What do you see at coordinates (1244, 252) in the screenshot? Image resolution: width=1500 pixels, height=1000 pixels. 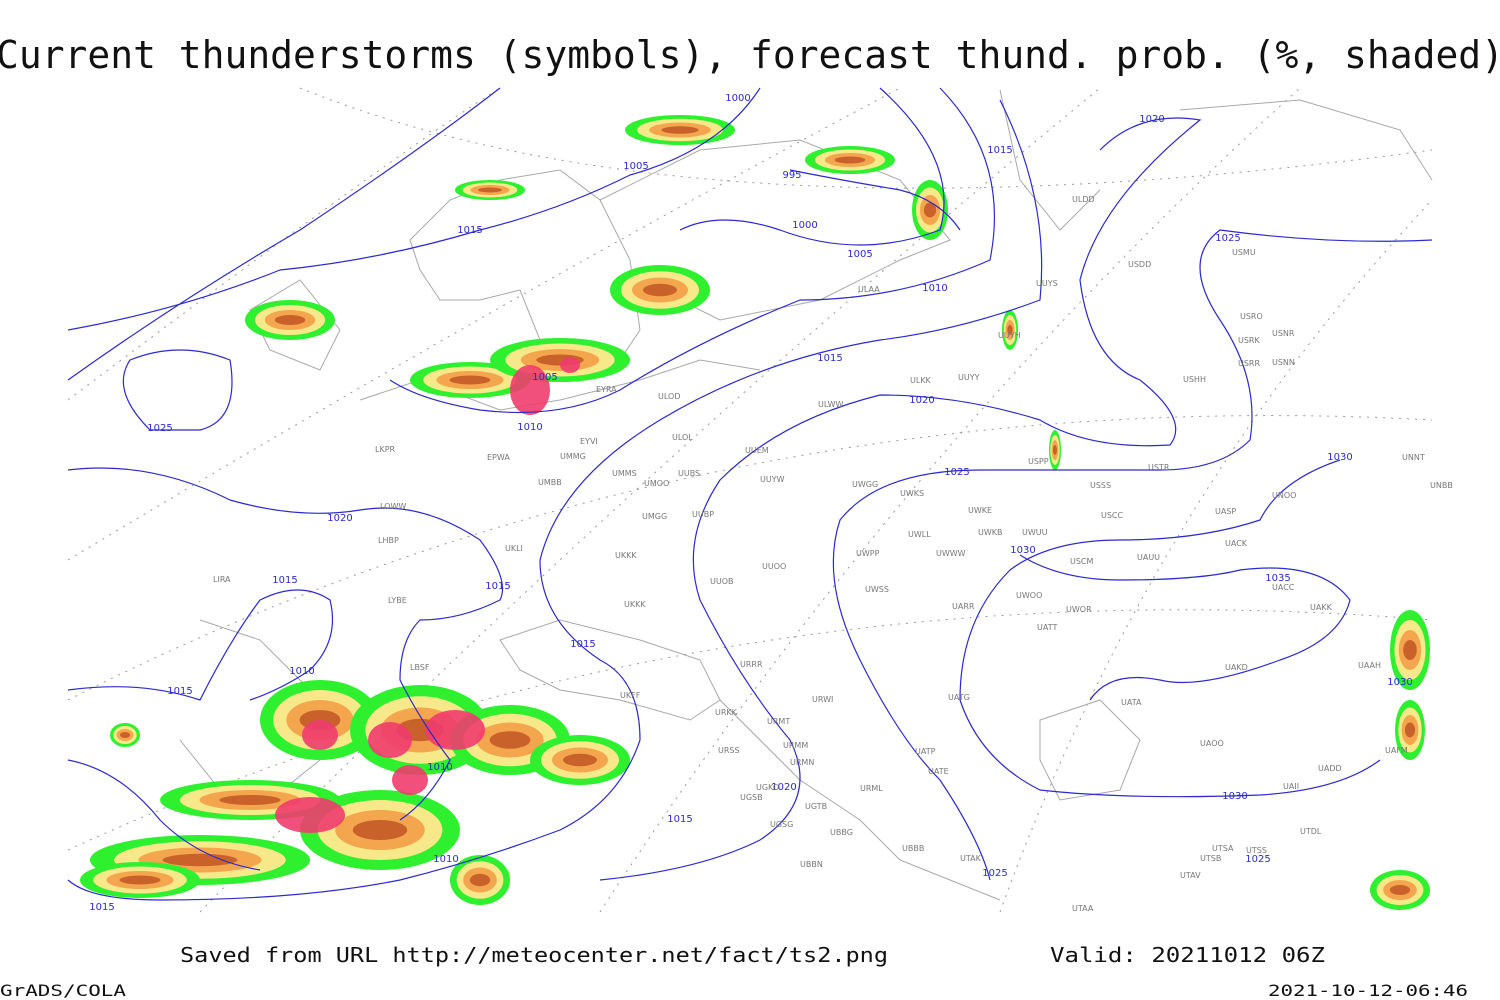 I see `station-code: USMU` at bounding box center [1244, 252].